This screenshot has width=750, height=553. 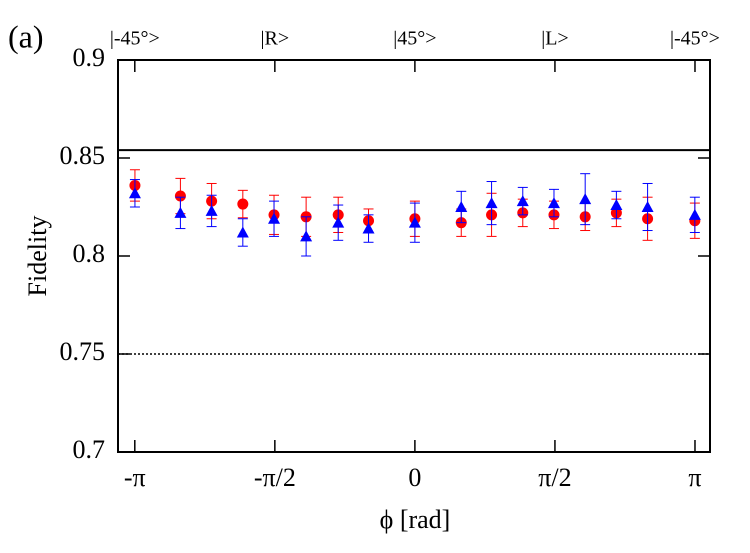 What do you see at coordinates (275, 477) in the screenshot?
I see `x-tick-label: -π/2` at bounding box center [275, 477].